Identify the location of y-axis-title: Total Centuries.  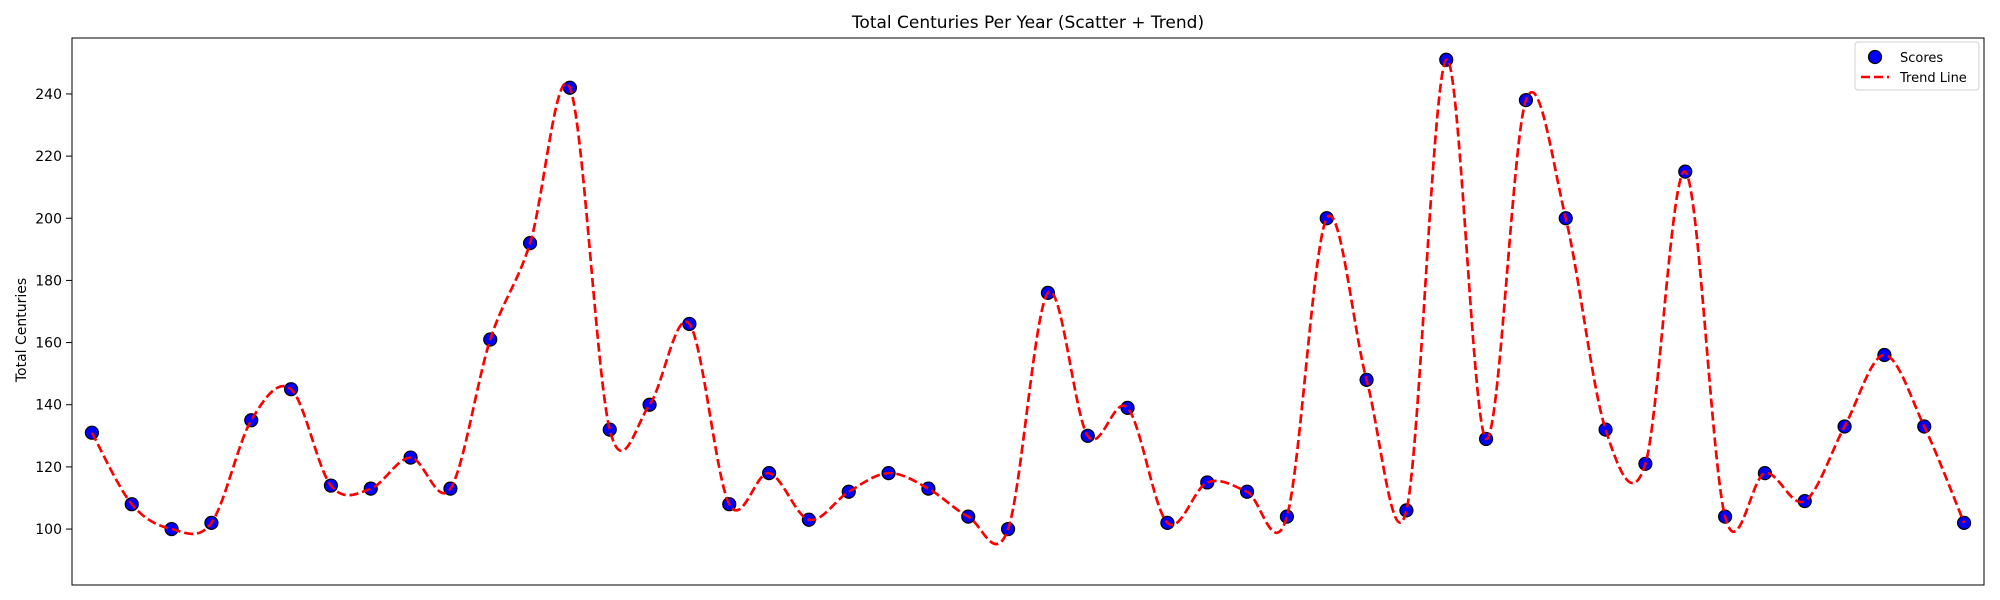
(22, 330).